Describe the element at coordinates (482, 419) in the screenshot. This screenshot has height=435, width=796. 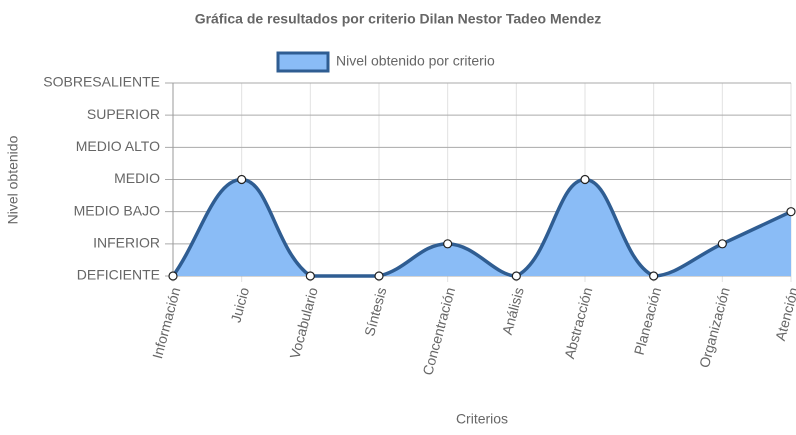
I see `x-axis-label: Criterios` at that location.